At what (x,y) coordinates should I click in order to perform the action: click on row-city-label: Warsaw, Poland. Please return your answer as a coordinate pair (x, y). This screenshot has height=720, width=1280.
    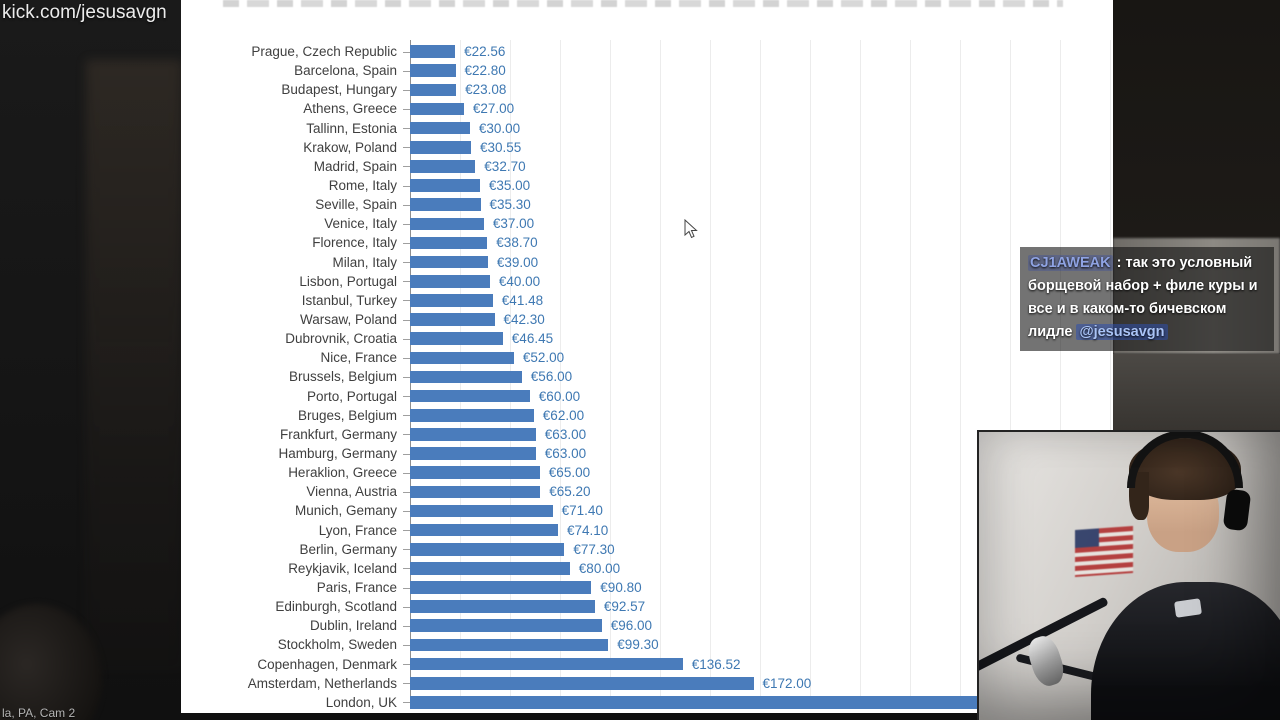
    Looking at the image, I should click on (348, 320).